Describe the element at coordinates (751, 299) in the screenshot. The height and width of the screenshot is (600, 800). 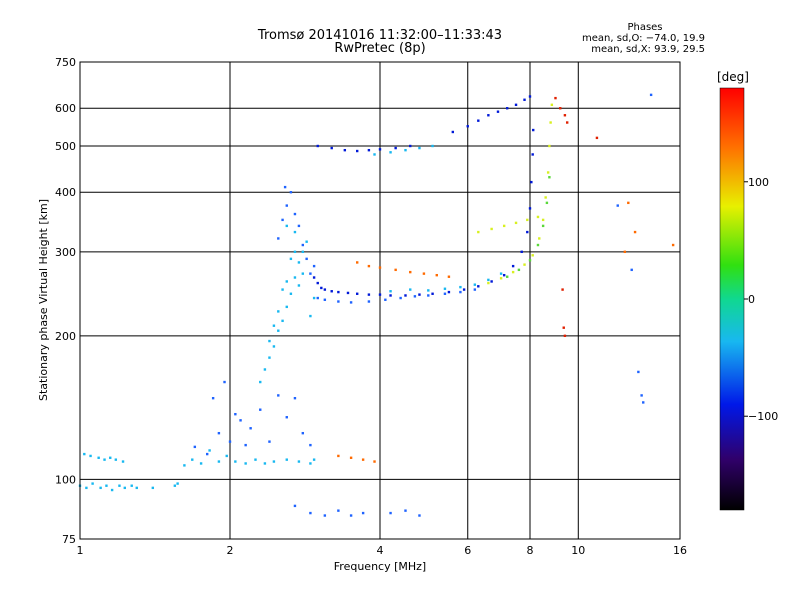
I see `colorbar-tick-label: 0` at that location.